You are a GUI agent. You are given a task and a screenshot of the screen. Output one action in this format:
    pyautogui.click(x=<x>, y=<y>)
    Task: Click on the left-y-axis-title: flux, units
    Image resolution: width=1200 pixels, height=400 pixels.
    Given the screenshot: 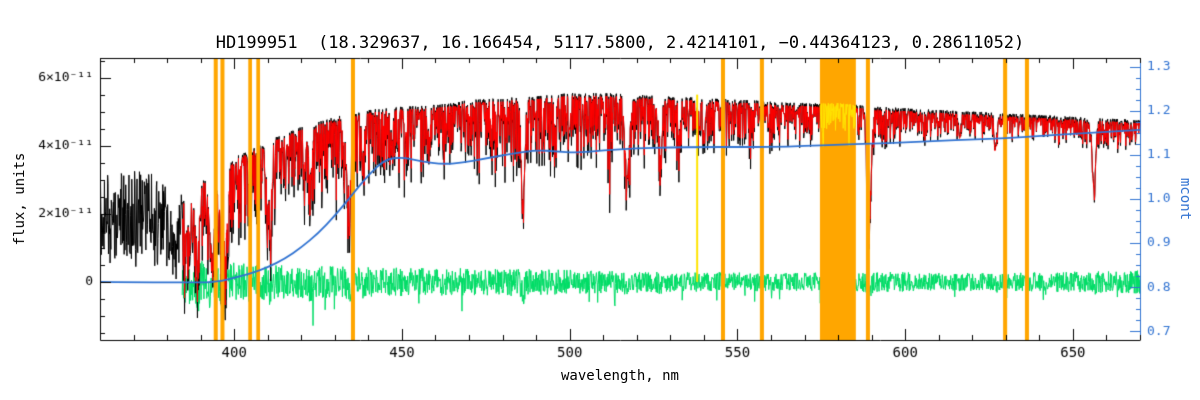 What is the action you would take?
    pyautogui.click(x=20, y=199)
    